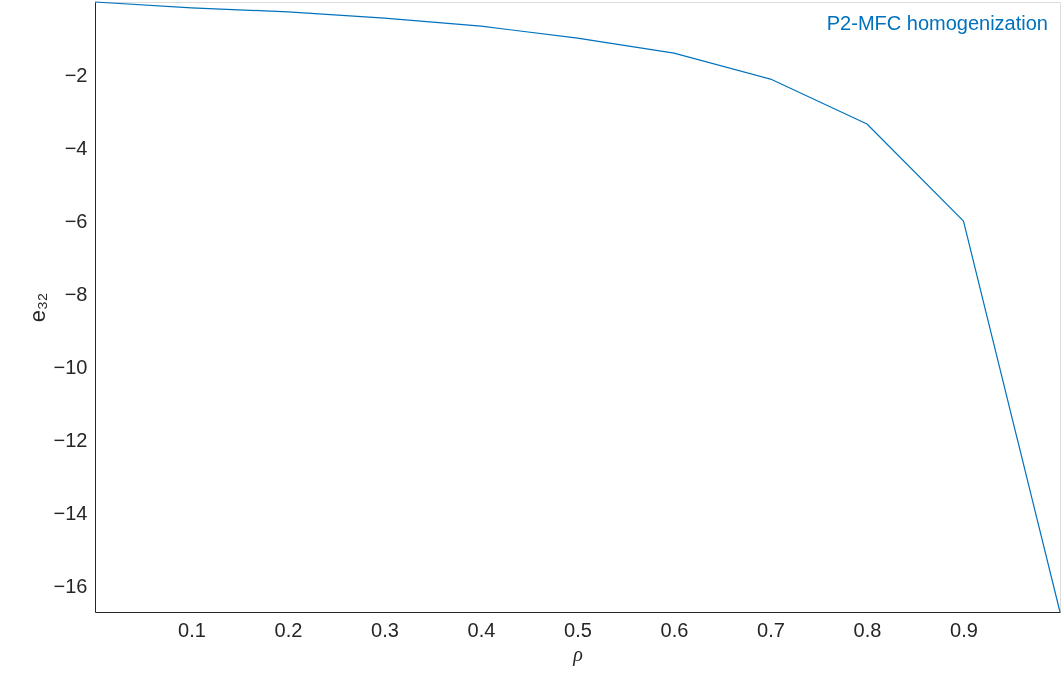  I want to click on y-tick-label: −14, so click(70, 512).